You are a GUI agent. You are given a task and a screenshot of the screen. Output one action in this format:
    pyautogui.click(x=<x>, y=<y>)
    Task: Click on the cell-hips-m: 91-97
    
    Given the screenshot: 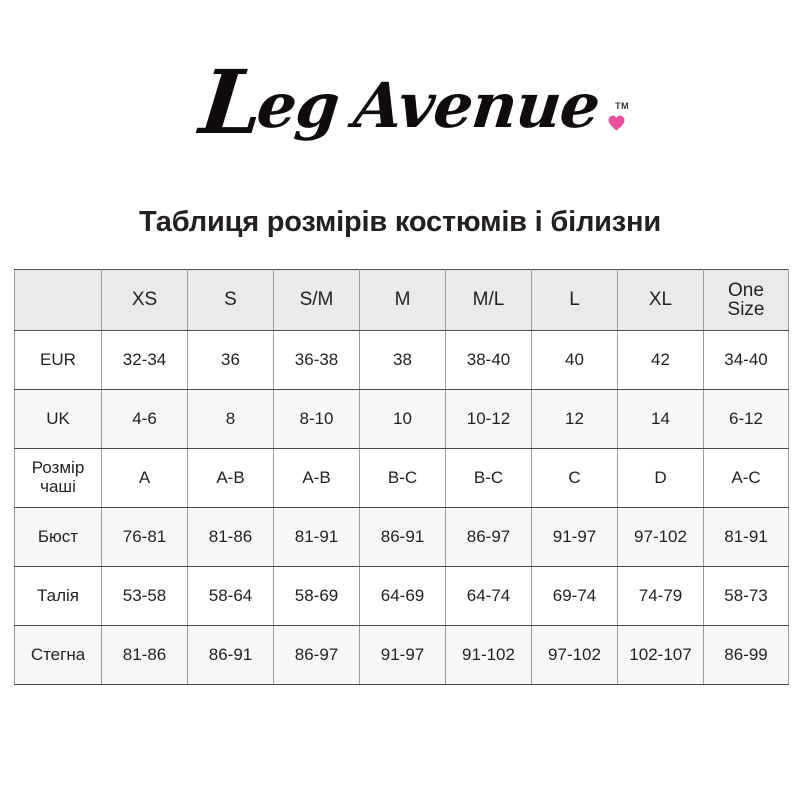 What is the action you would take?
    pyautogui.click(x=402, y=655)
    